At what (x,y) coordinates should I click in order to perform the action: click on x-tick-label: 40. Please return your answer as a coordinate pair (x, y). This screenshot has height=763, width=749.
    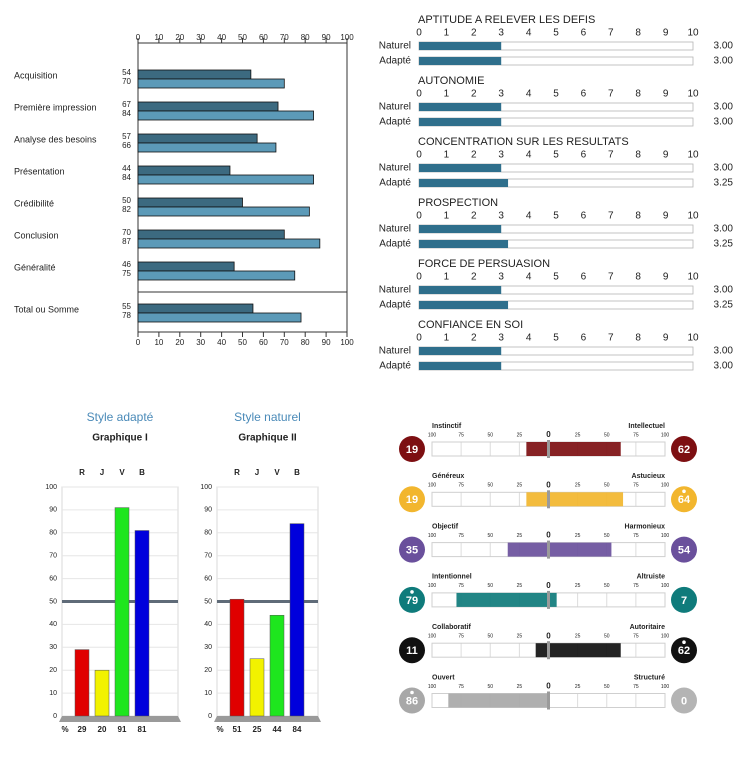
    Looking at the image, I should click on (221, 342).